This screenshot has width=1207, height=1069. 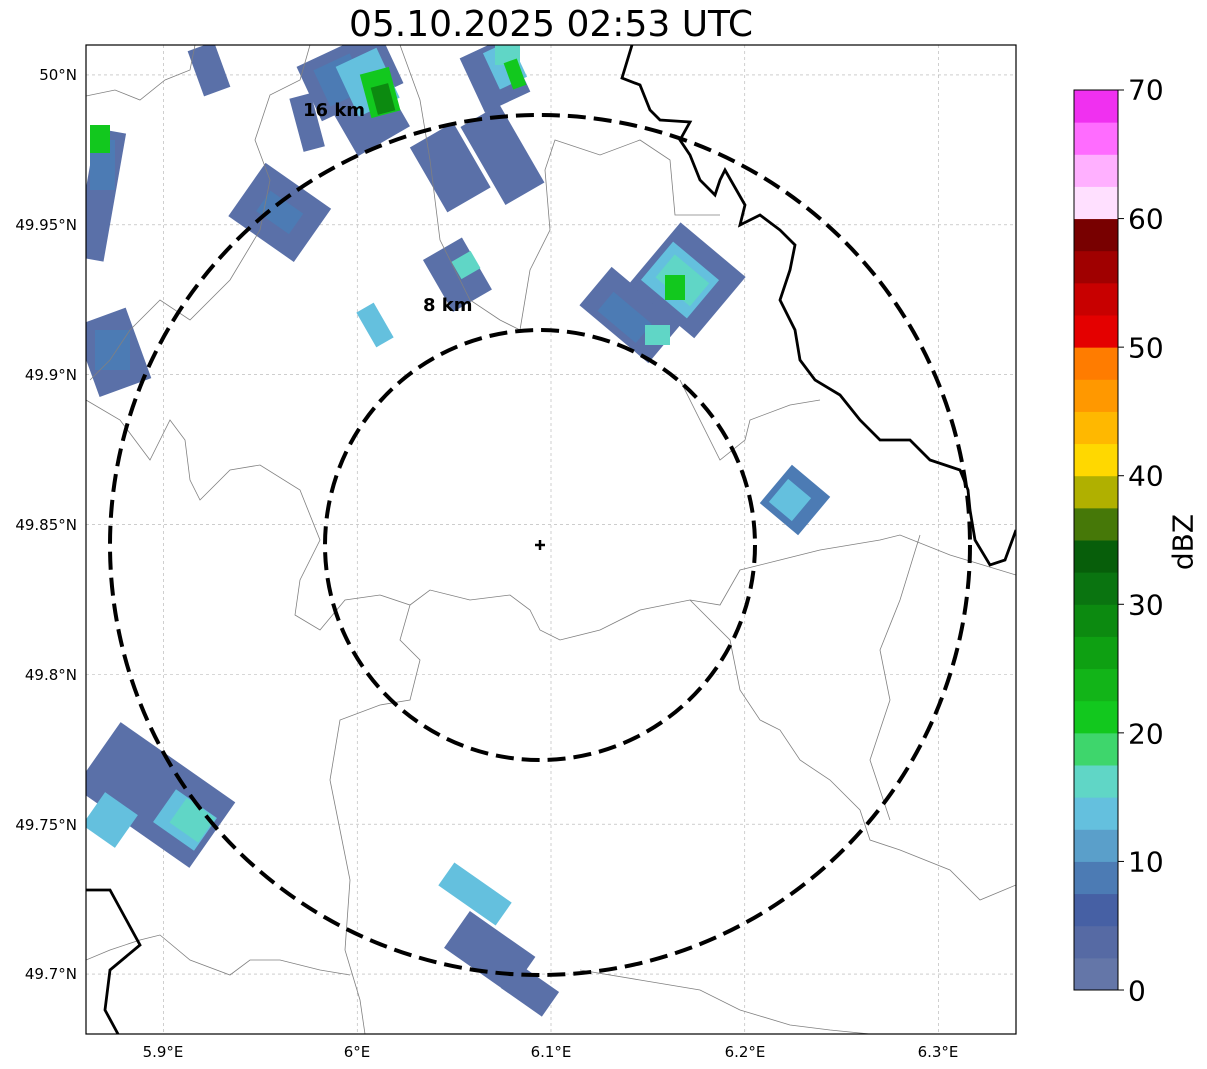 I want to click on y-tick-label: 49.8°N, so click(x=50, y=675).